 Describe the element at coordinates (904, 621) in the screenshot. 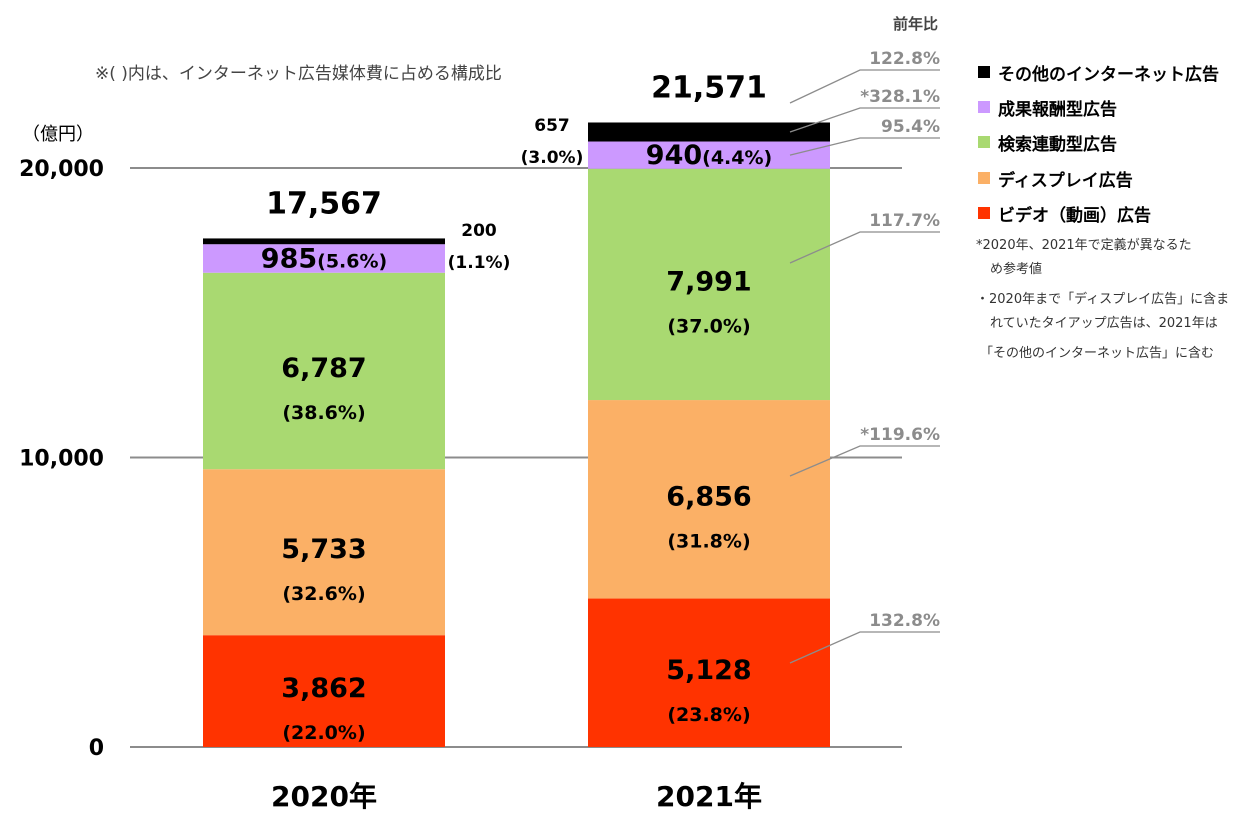

I see `yoy-label: 132.8%` at that location.